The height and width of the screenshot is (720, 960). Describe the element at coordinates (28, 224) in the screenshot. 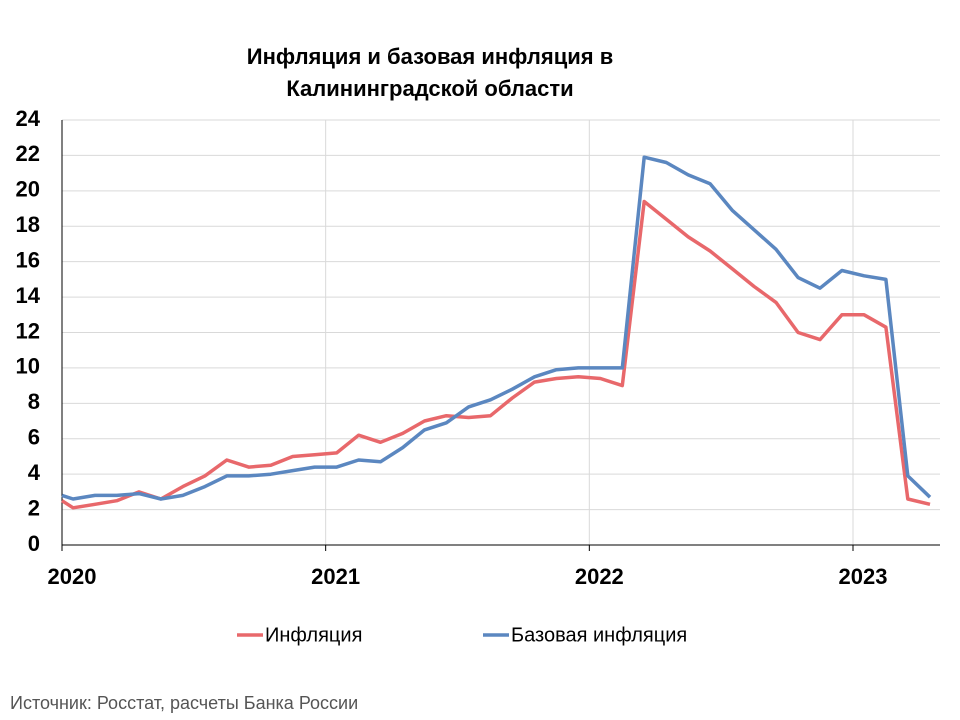

I see `y-tick-label: 18` at that location.